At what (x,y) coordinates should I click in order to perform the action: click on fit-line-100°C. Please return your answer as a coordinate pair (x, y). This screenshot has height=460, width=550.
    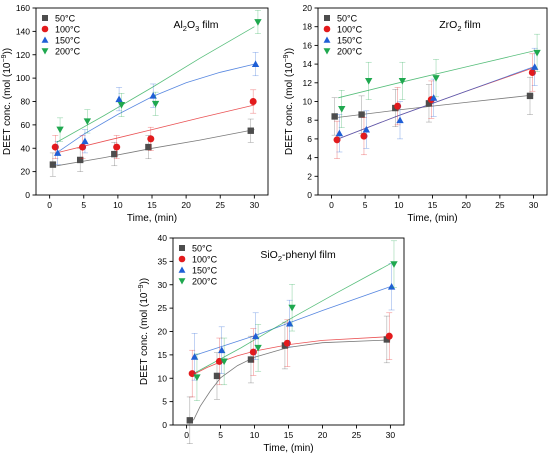
    Looking at the image, I should click on (155, 129).